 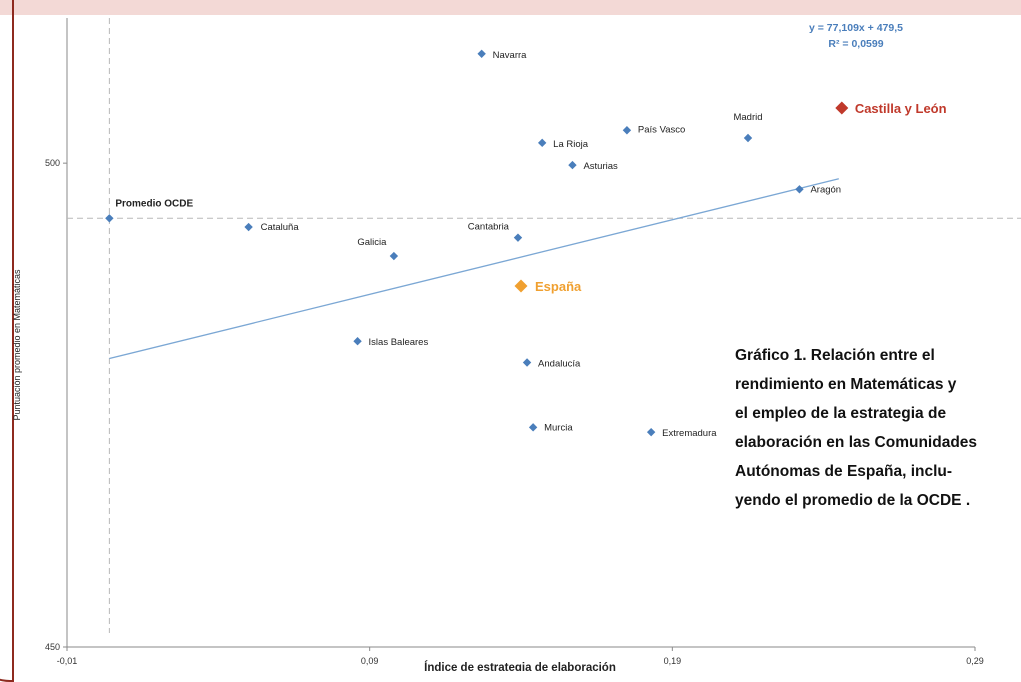 I want to click on point-label-promedio-ocde: Promedio OCDE, so click(x=154, y=203).